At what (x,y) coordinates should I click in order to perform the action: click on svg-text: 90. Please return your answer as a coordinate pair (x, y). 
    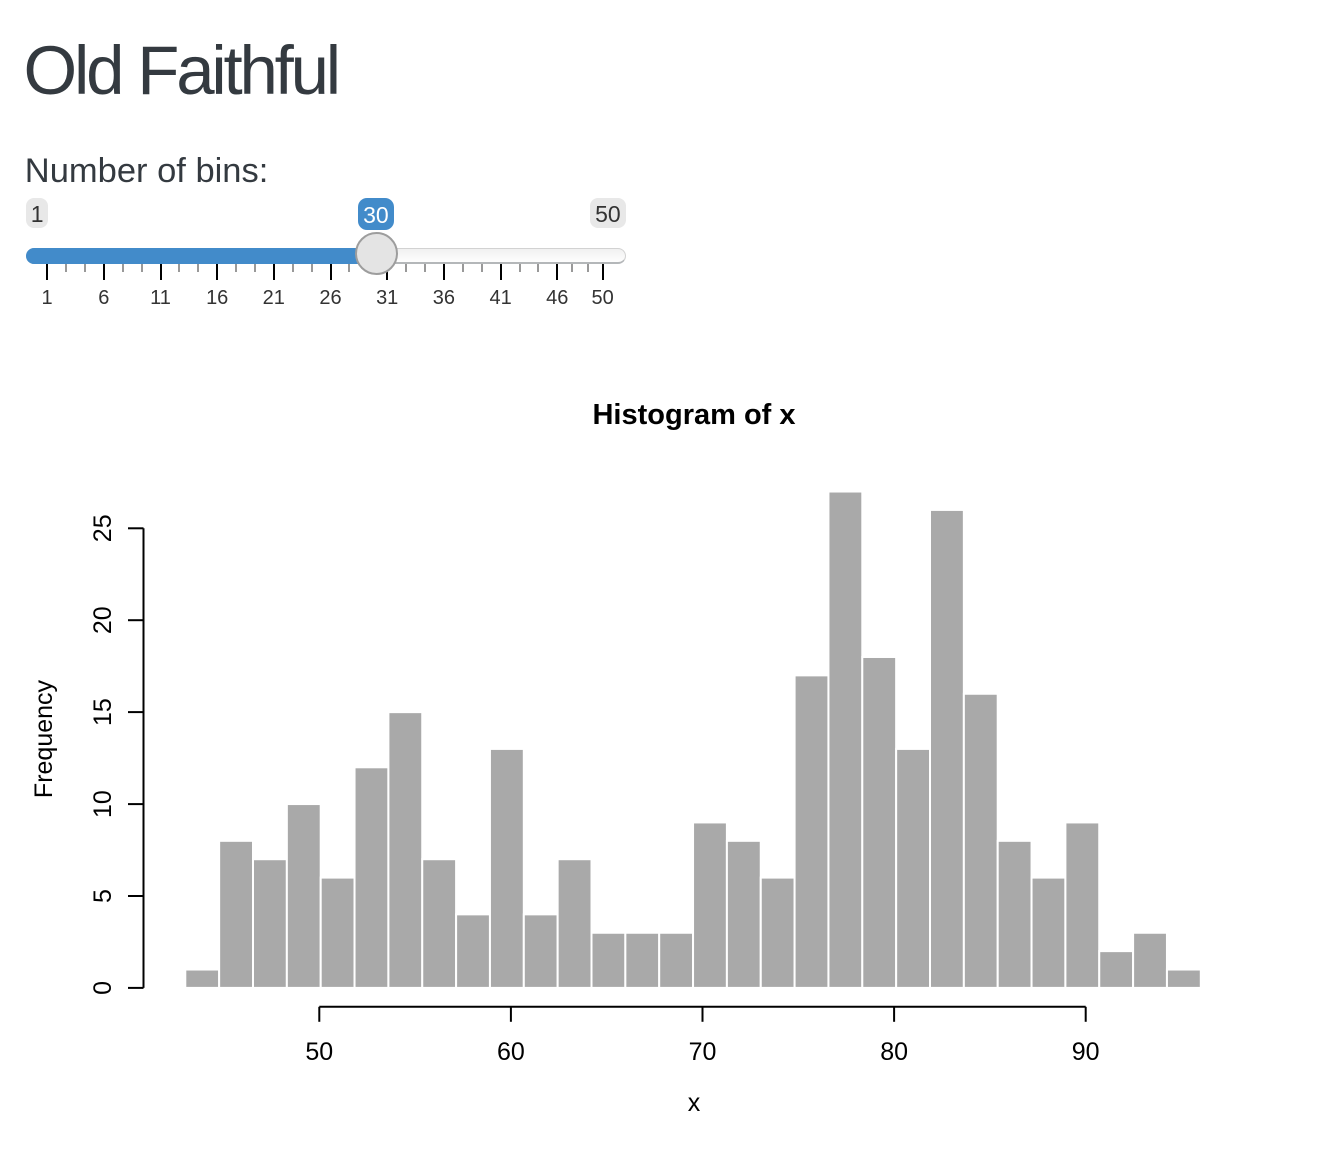
    Looking at the image, I should click on (1086, 1052).